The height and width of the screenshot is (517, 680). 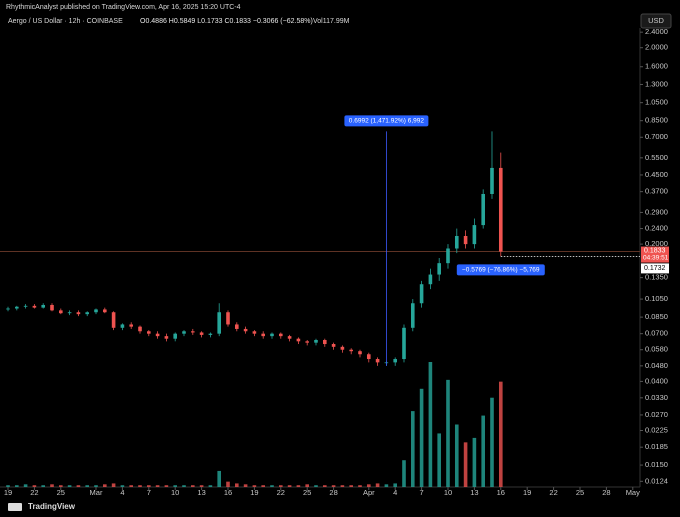 I want to click on y-tick-label: 0.8500, so click(x=656, y=120).